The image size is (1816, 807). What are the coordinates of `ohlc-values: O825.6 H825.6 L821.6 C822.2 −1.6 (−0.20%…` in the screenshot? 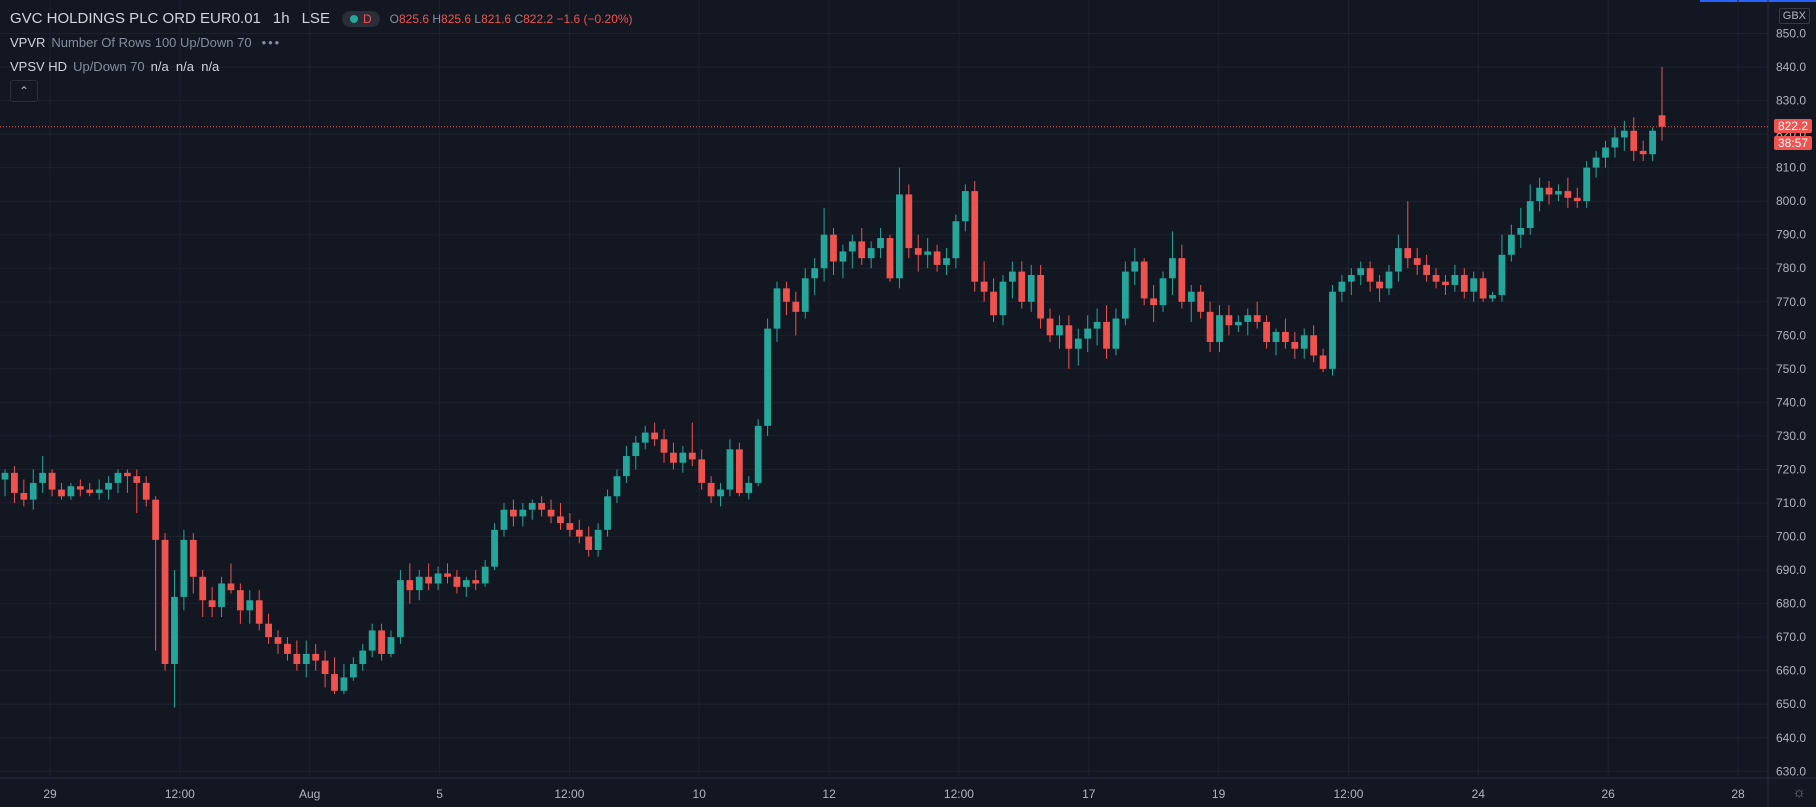 It's located at (511, 19).